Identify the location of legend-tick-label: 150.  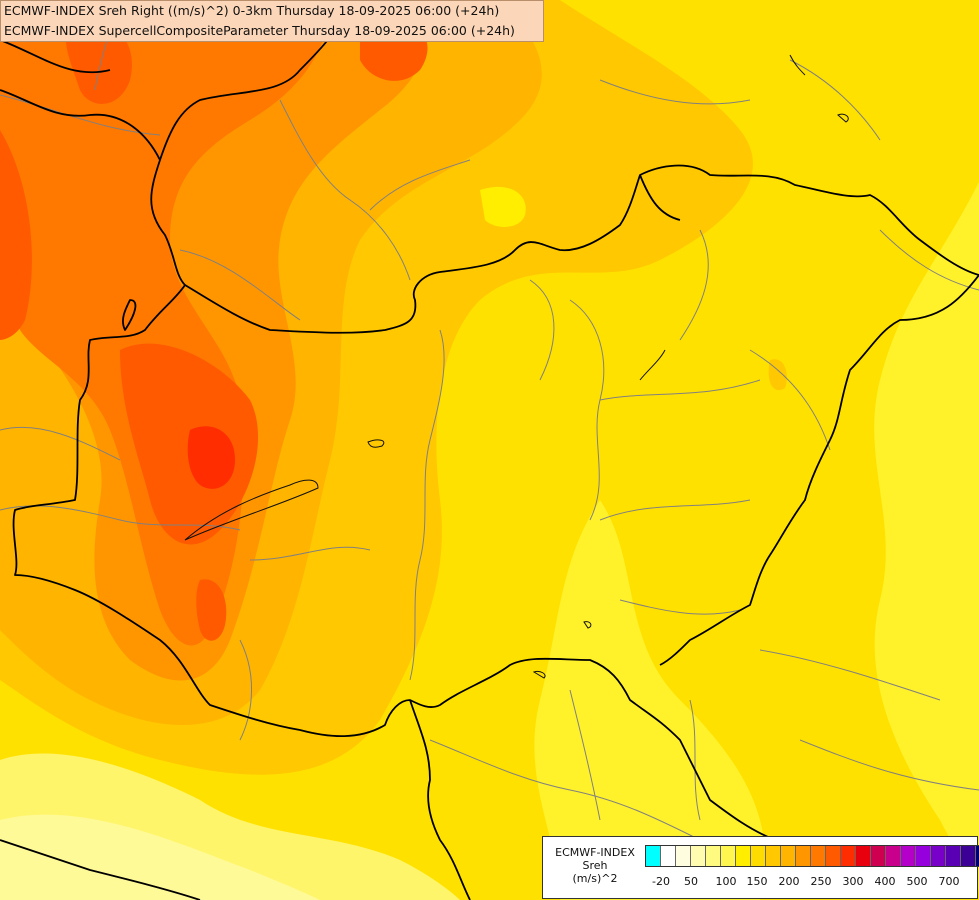
(757, 881).